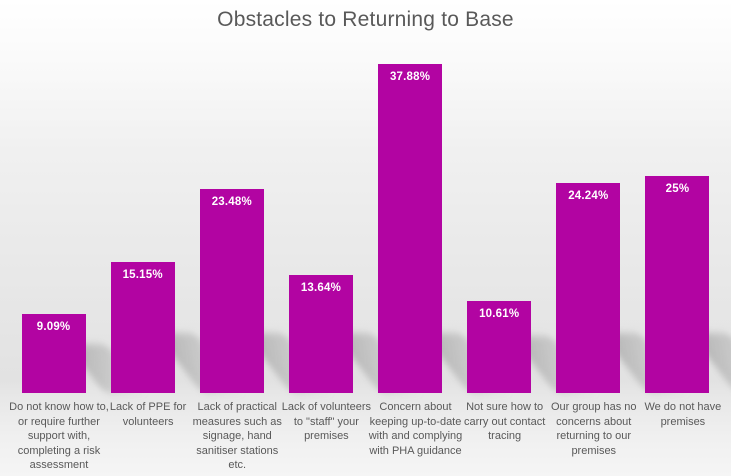 Image resolution: width=731 pixels, height=476 pixels. What do you see at coordinates (365, 19) in the screenshot?
I see `chart-title: Obstacles to Returning to Base` at bounding box center [365, 19].